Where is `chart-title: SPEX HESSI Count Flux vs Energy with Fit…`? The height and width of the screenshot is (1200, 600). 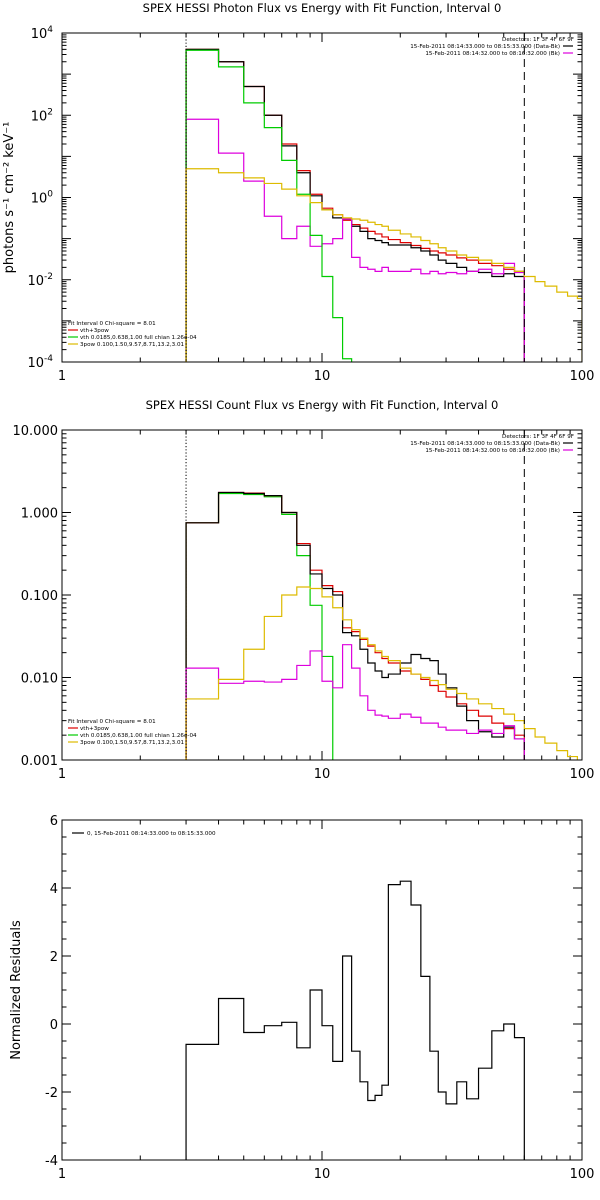 chart-title: SPEX HESSI Count Flux vs Energy with Fit… is located at coordinates (322, 405).